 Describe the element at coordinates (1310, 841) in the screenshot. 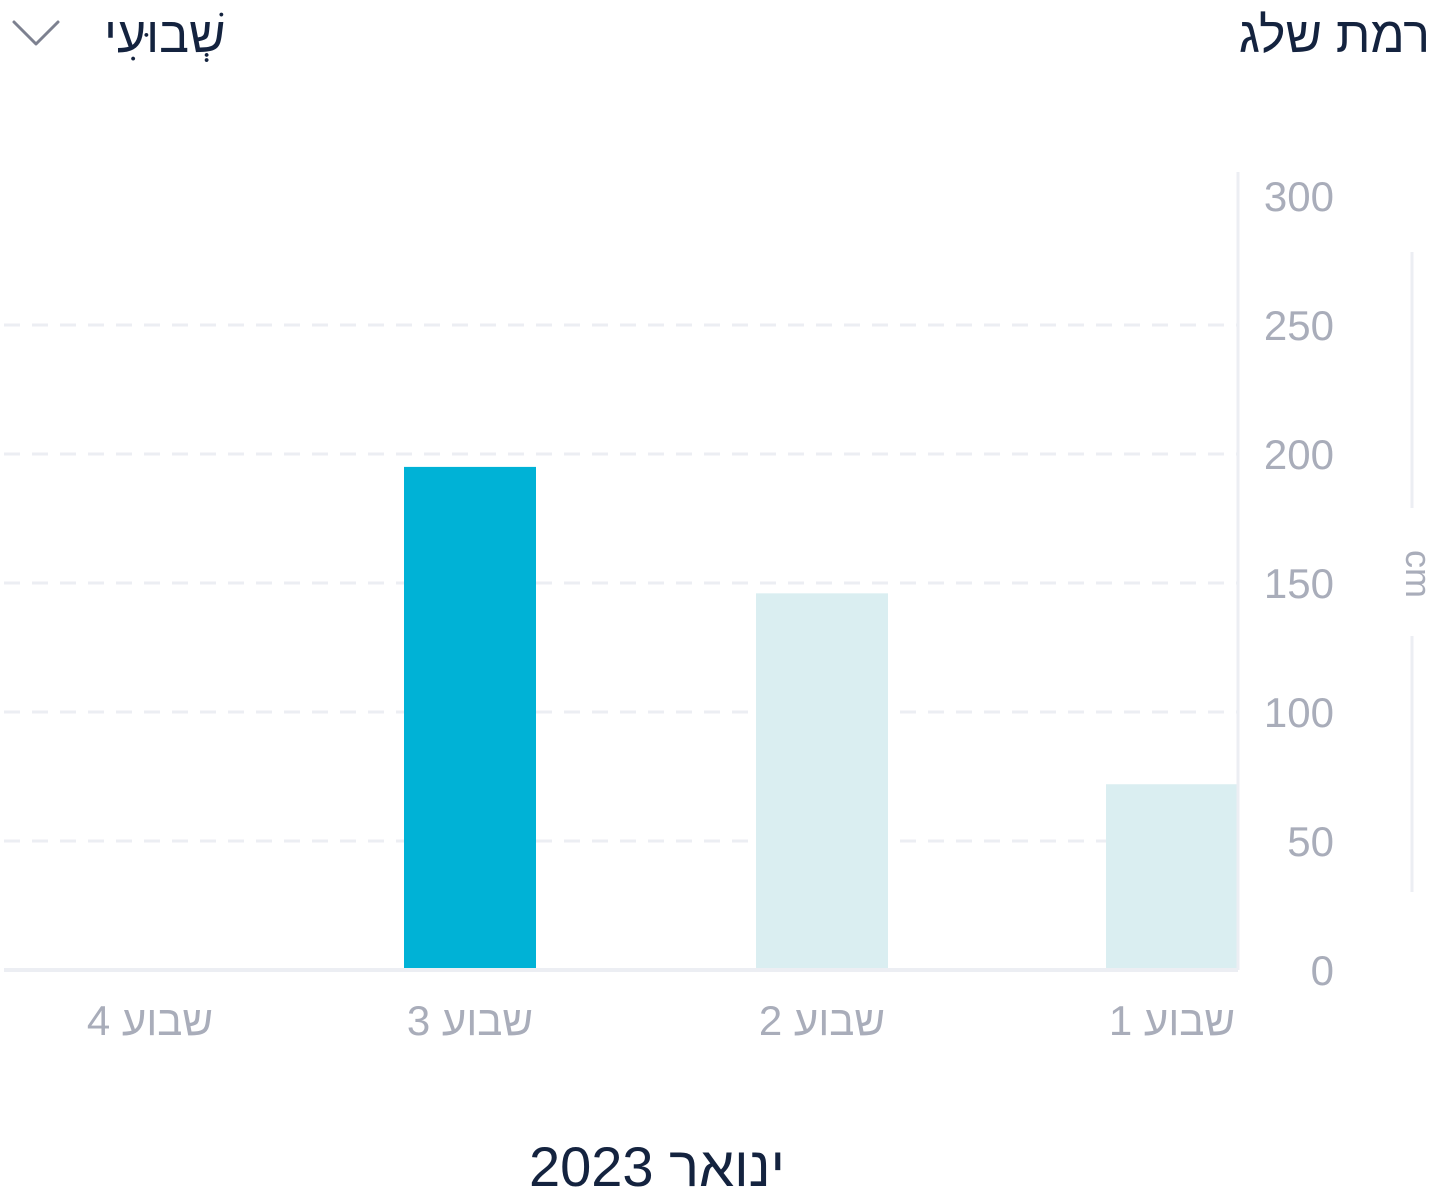

I see `y-tick-label: 50` at that location.